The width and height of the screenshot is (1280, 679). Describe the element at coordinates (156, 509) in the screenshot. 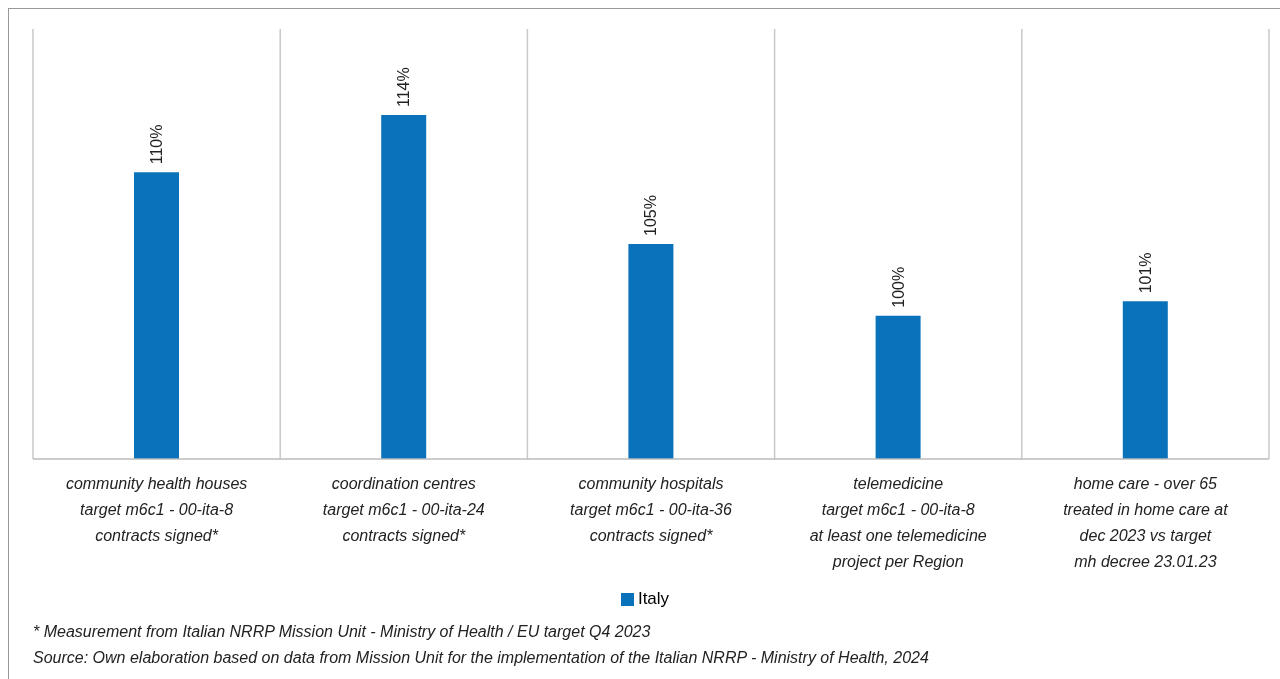

I see `x-tick-label: community health houses target m6c1 - 00-ita-8 contracts signed*` at that location.